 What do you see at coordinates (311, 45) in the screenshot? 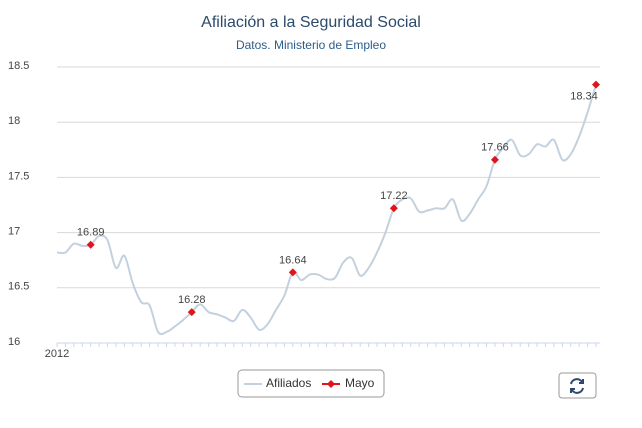
I see `chart-subtitle: Datos. Ministerio de Empleo` at bounding box center [311, 45].